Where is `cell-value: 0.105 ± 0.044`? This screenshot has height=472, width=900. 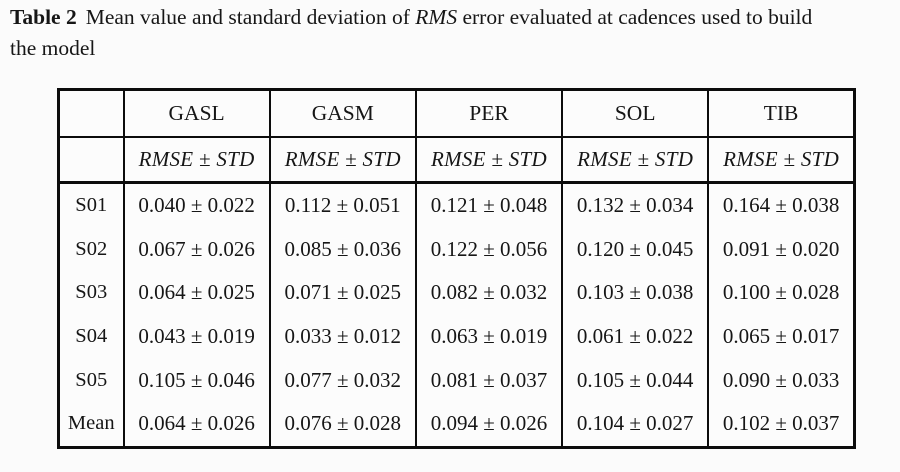 cell-value: 0.105 ± 0.044 is located at coordinates (635, 380).